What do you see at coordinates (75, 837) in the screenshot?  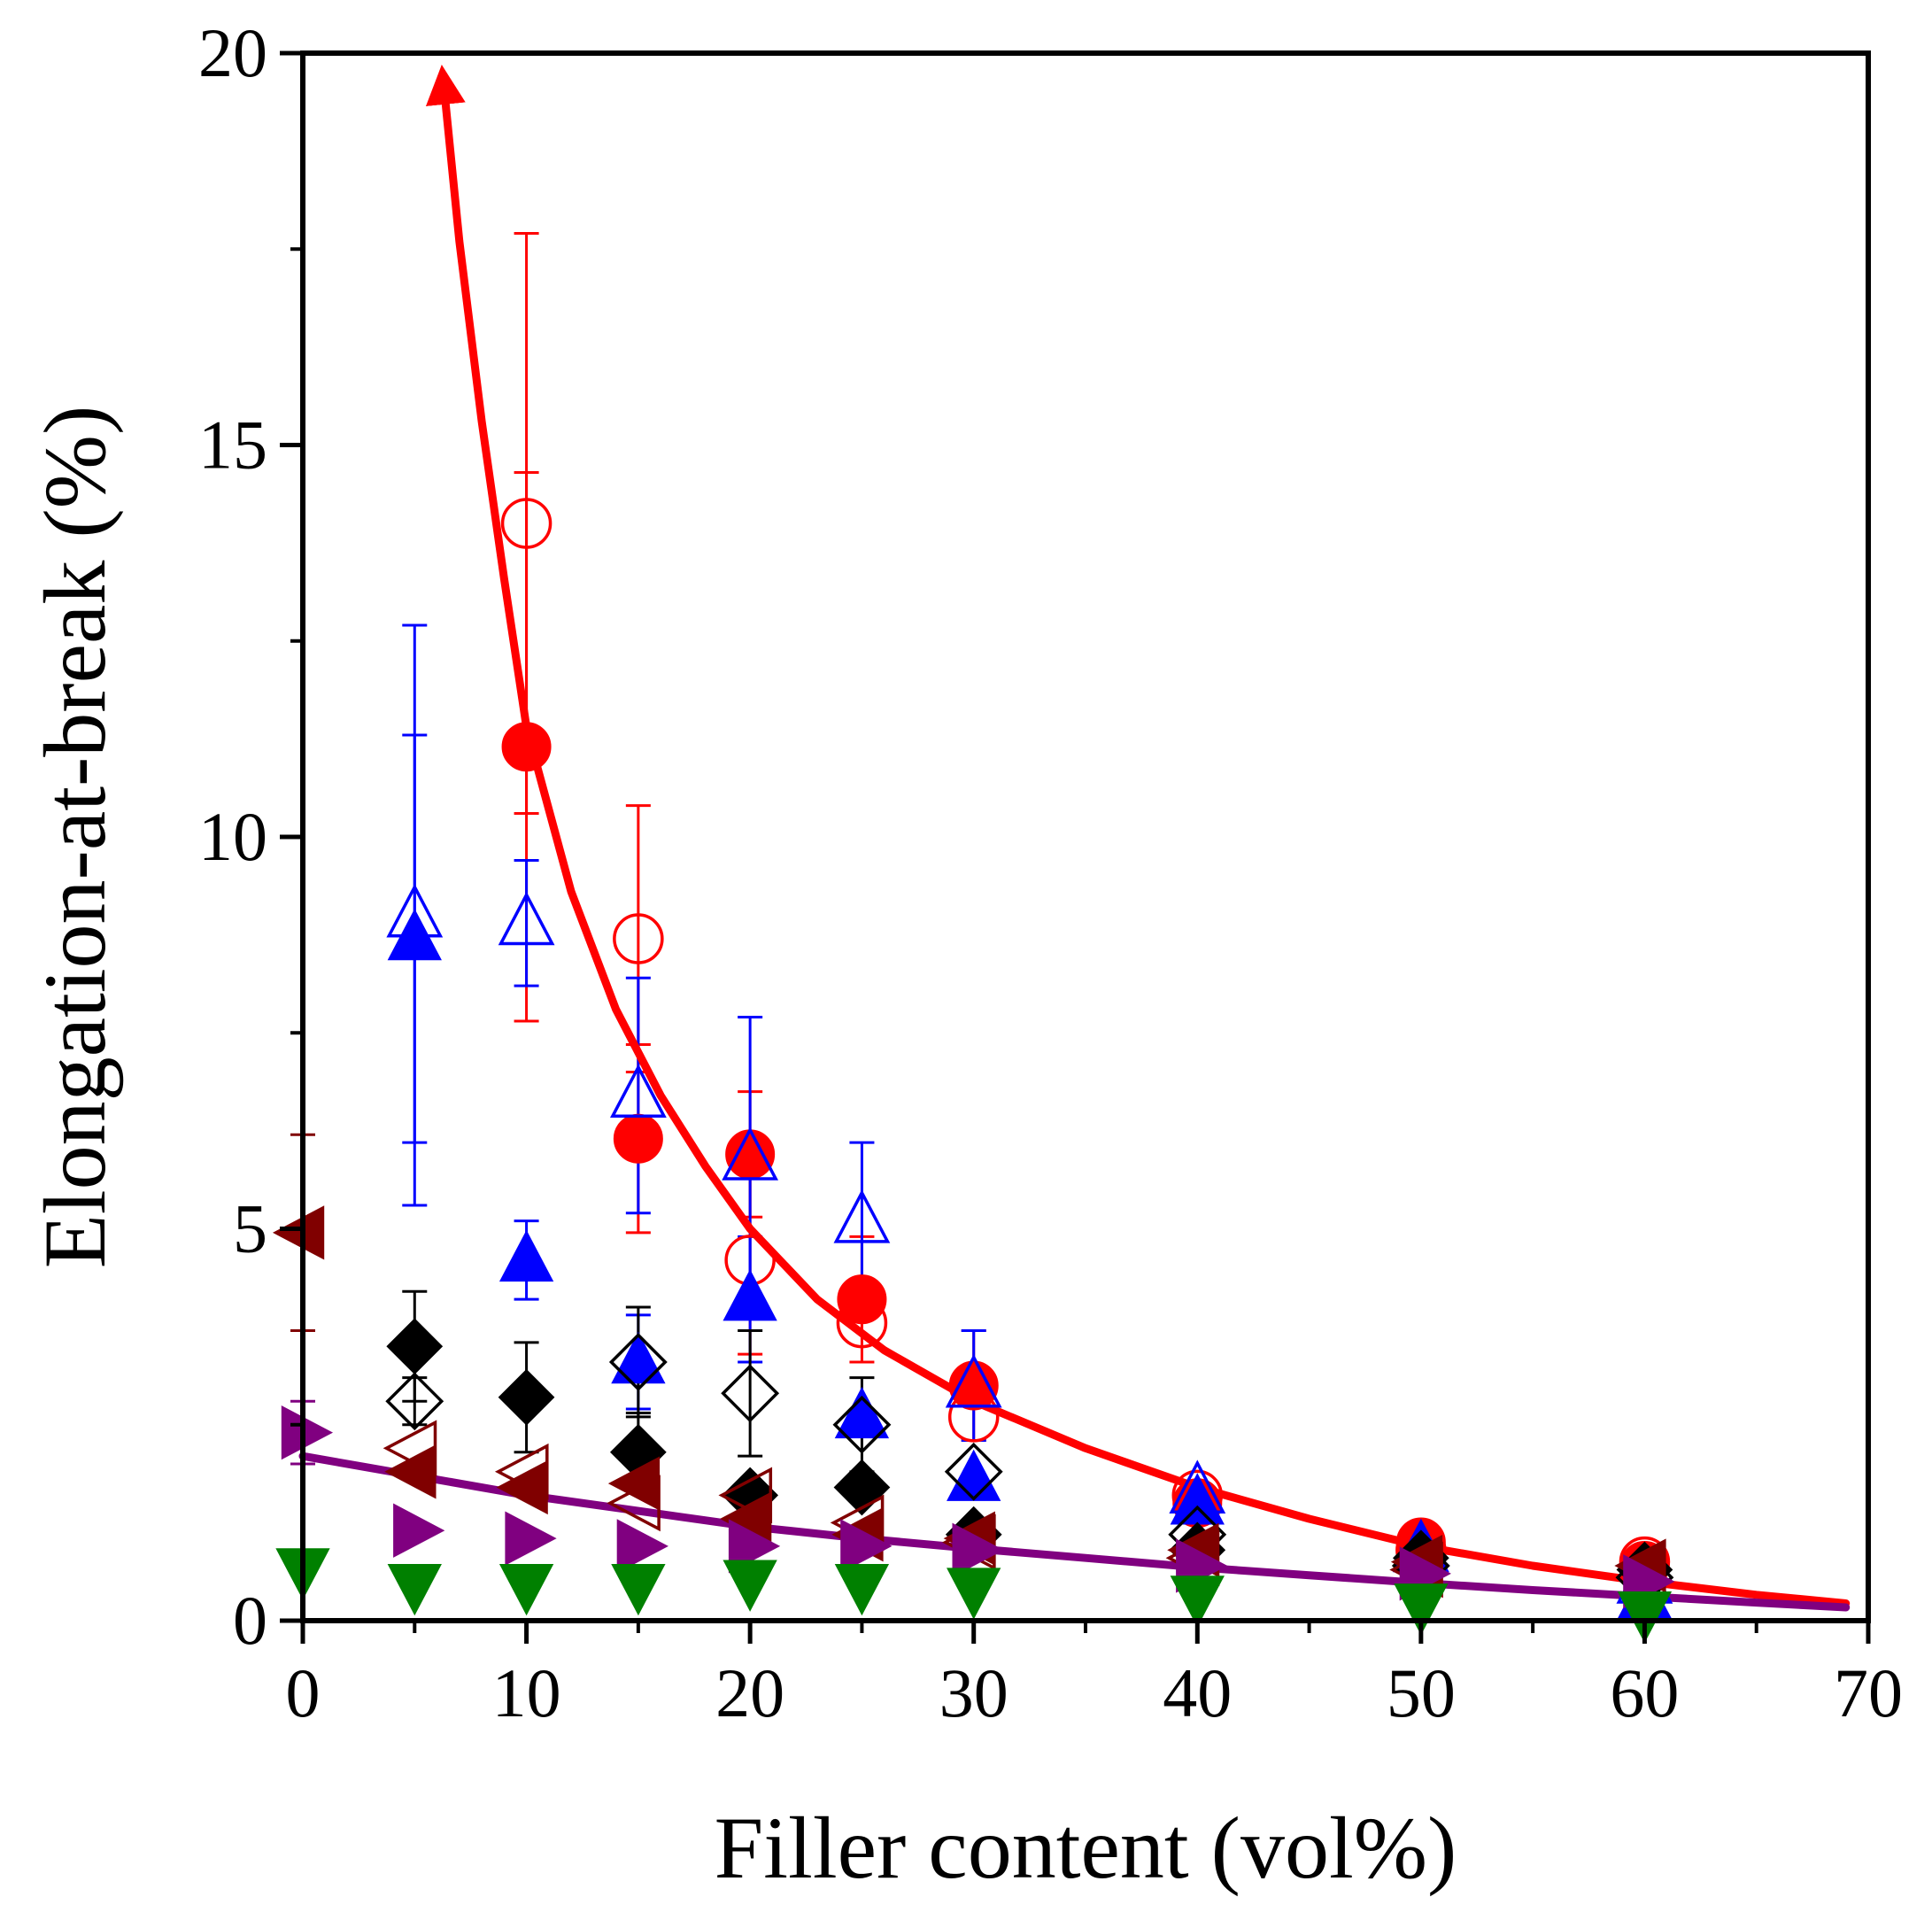 I see `y-axis-title: Elongation-at-break (%)` at bounding box center [75, 837].